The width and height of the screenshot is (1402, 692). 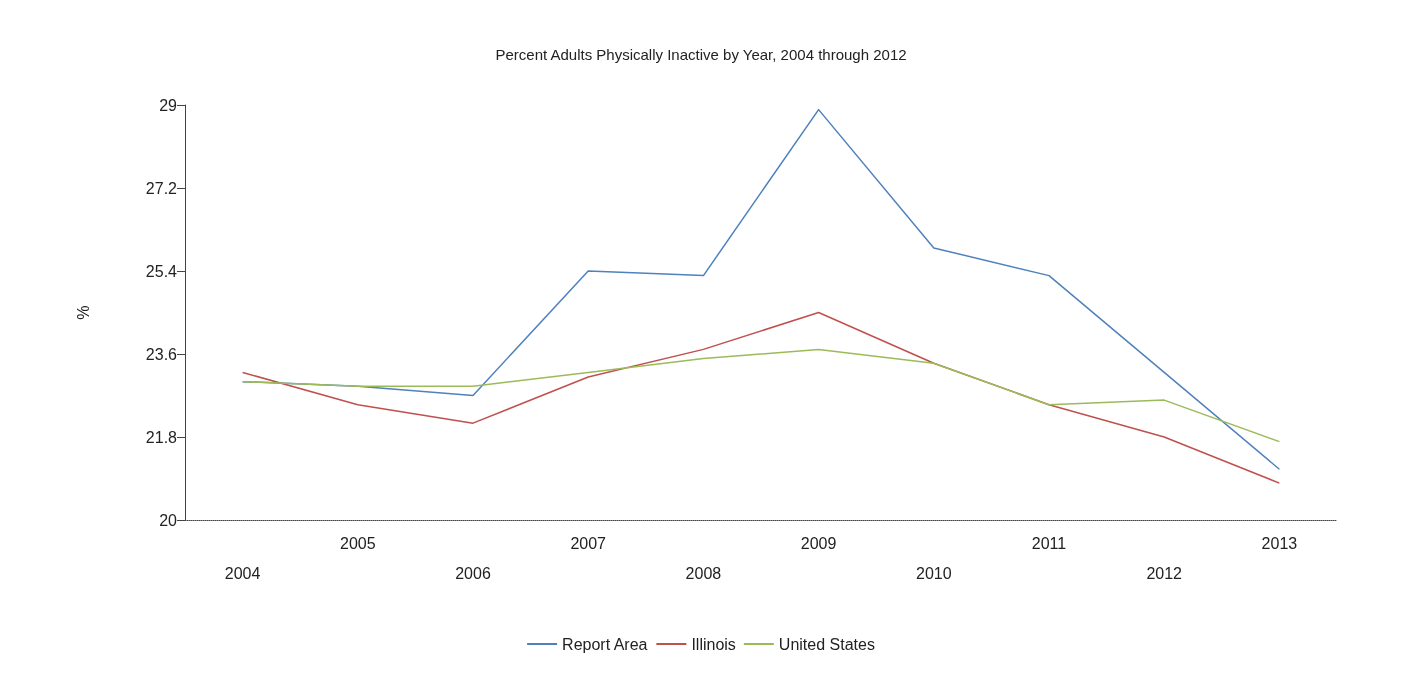 I want to click on x-tick-label: 2012, so click(x=1164, y=573).